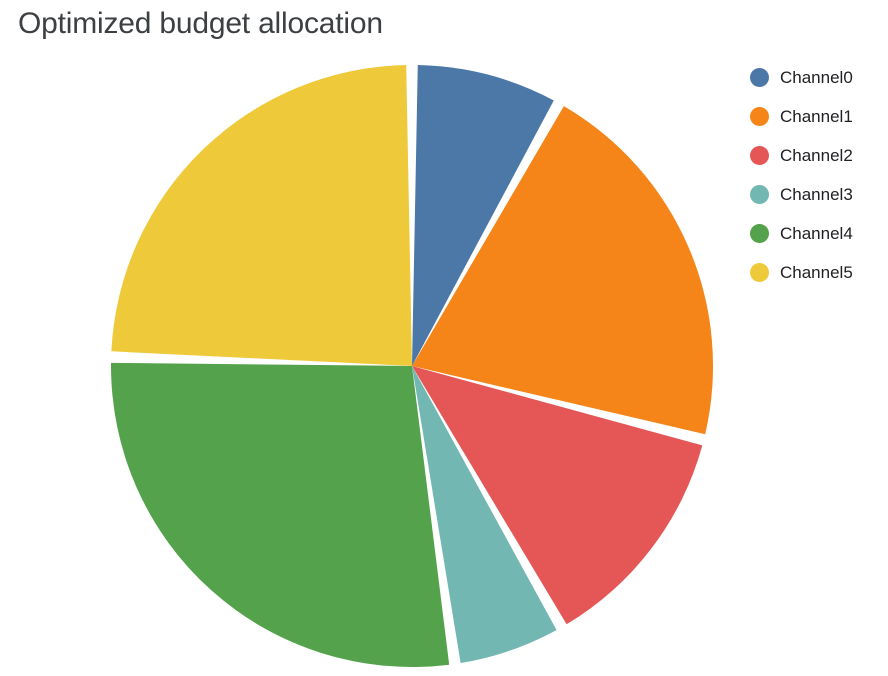 The image size is (888, 676). Describe the element at coordinates (557, 495) in the screenshot. I see `pie-slice-channel2` at that location.